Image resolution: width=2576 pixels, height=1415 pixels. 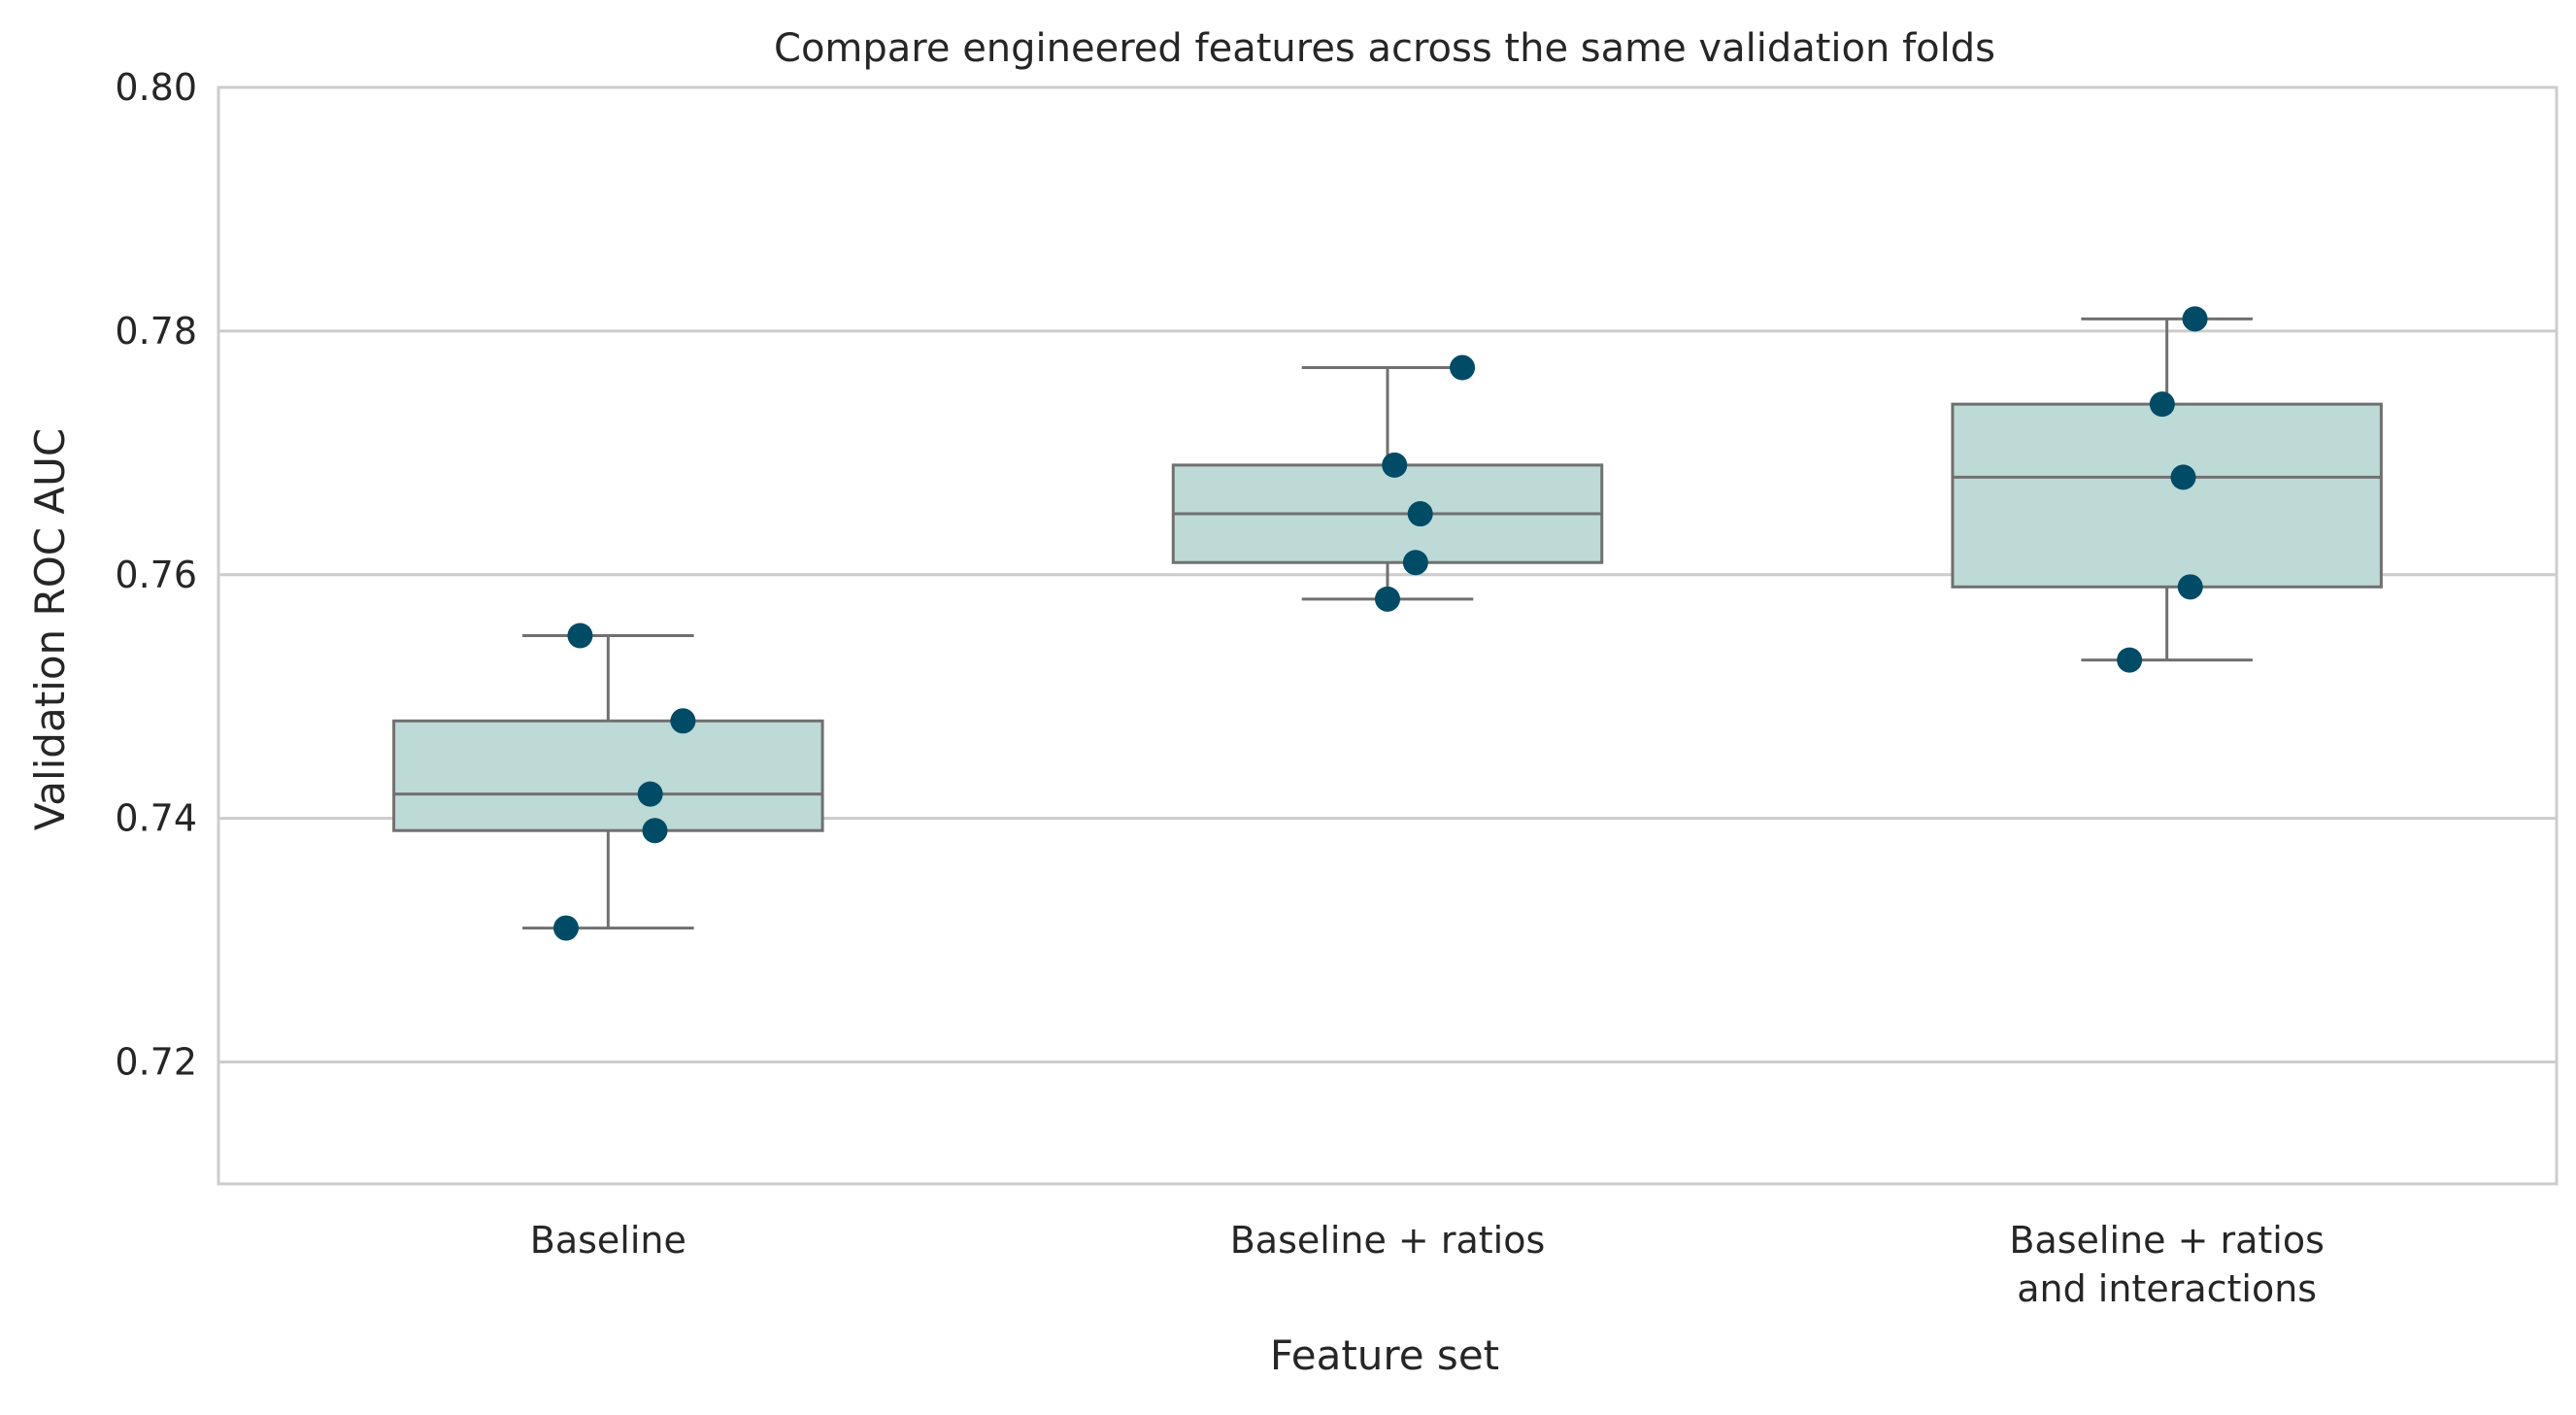 What do you see at coordinates (156, 818) in the screenshot?
I see `y-tick-label: 0.74` at bounding box center [156, 818].